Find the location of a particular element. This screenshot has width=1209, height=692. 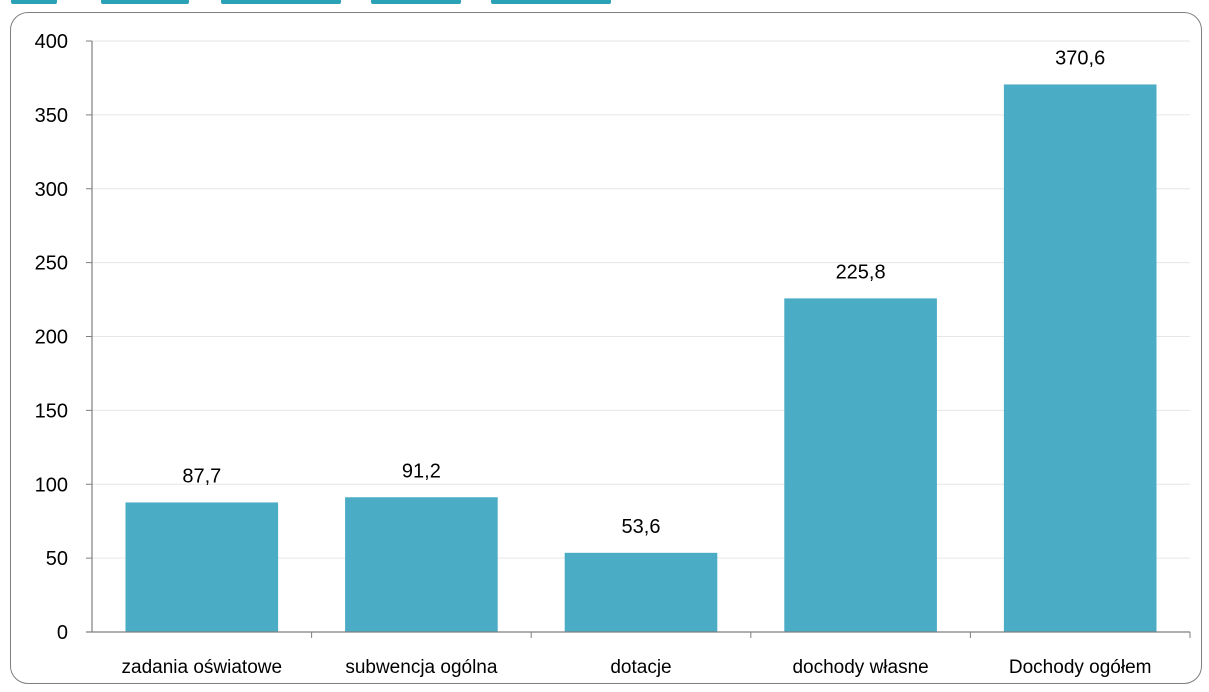

bar-value-label: 370,6 is located at coordinates (1080, 58).